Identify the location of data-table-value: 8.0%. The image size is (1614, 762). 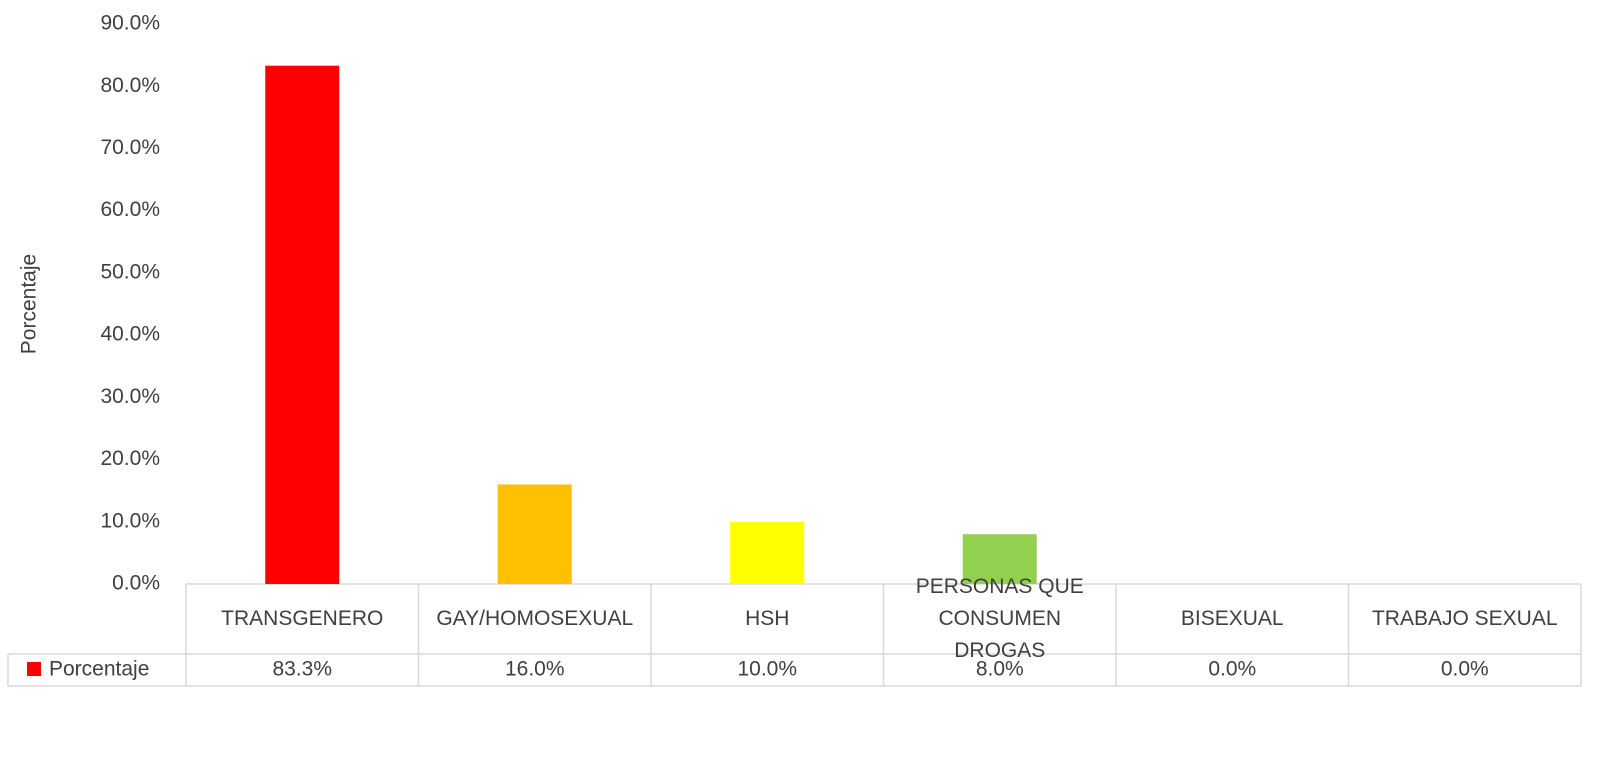
(1000, 669).